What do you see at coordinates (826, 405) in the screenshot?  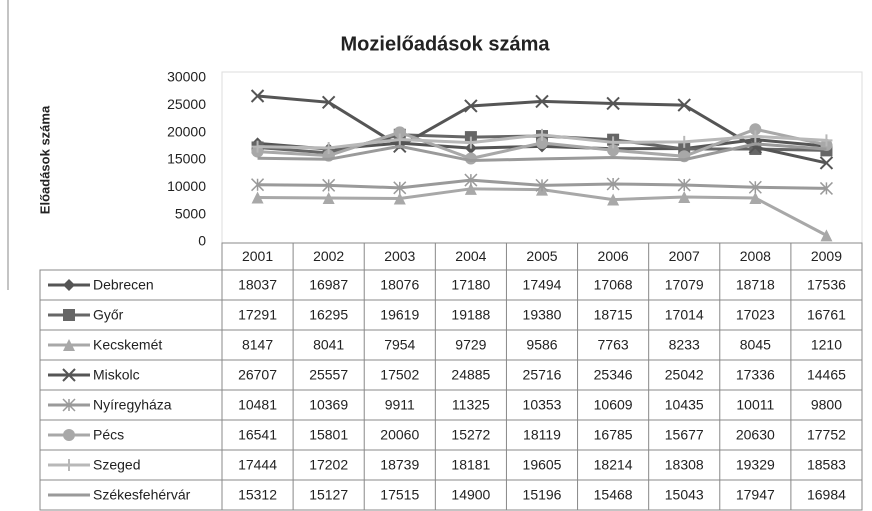 I see `table-value: 9800` at bounding box center [826, 405].